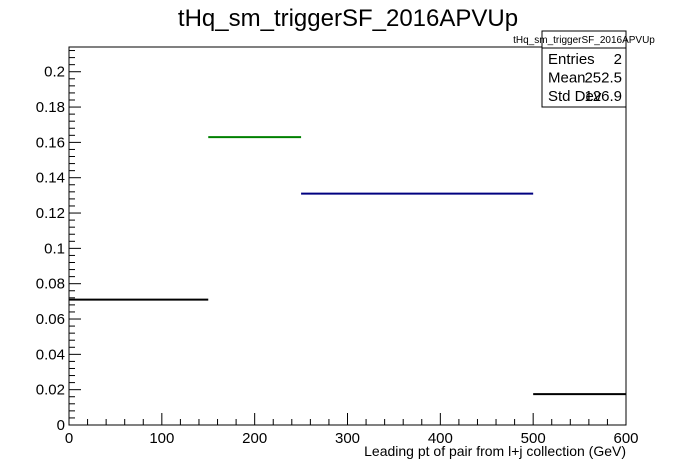  I want to click on x-tick-label: 500, so click(533, 438).